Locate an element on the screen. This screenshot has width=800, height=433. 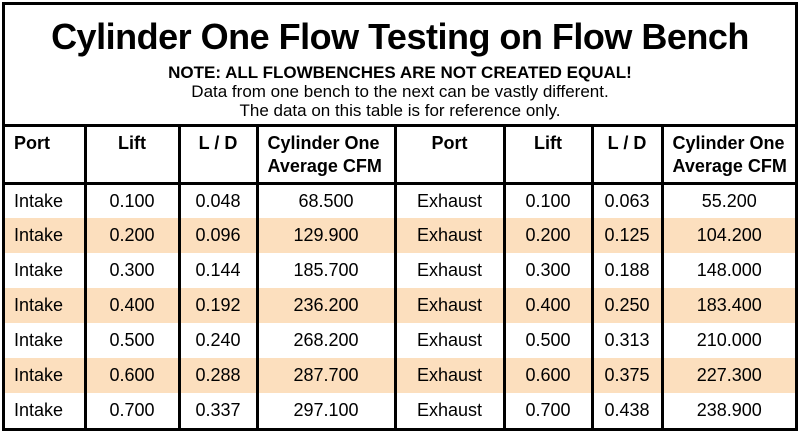
cell-avg-cfm: 268.200 is located at coordinates (327, 340).